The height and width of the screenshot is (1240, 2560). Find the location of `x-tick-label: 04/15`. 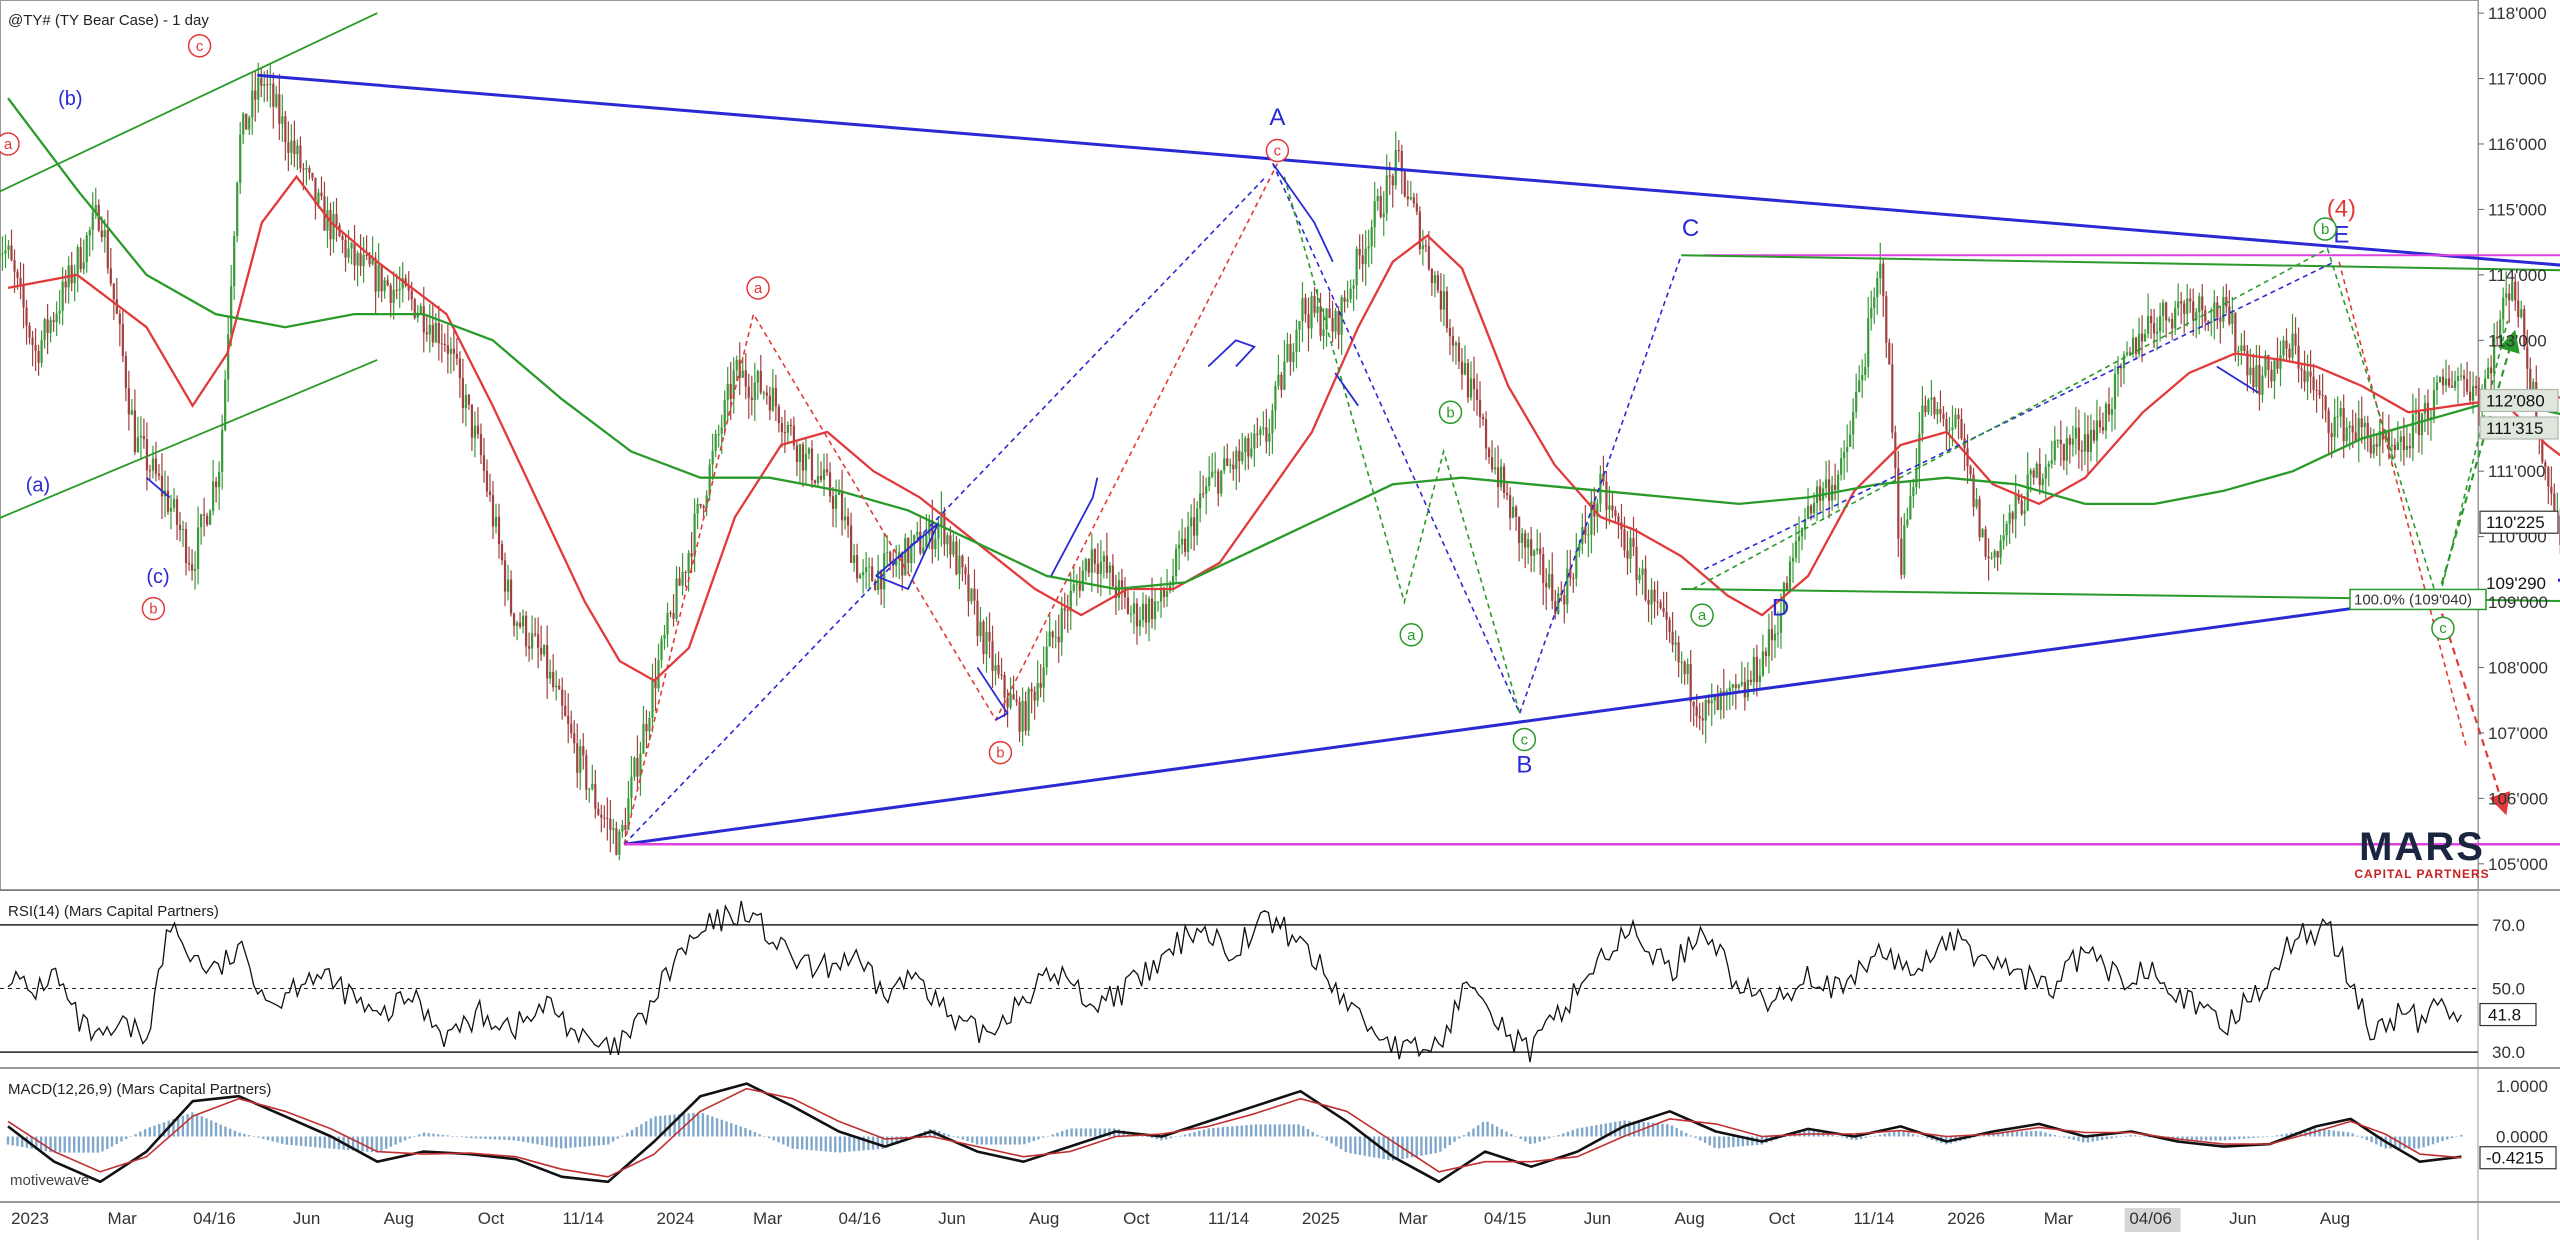

x-tick-label: 04/15 is located at coordinates (1505, 1218).